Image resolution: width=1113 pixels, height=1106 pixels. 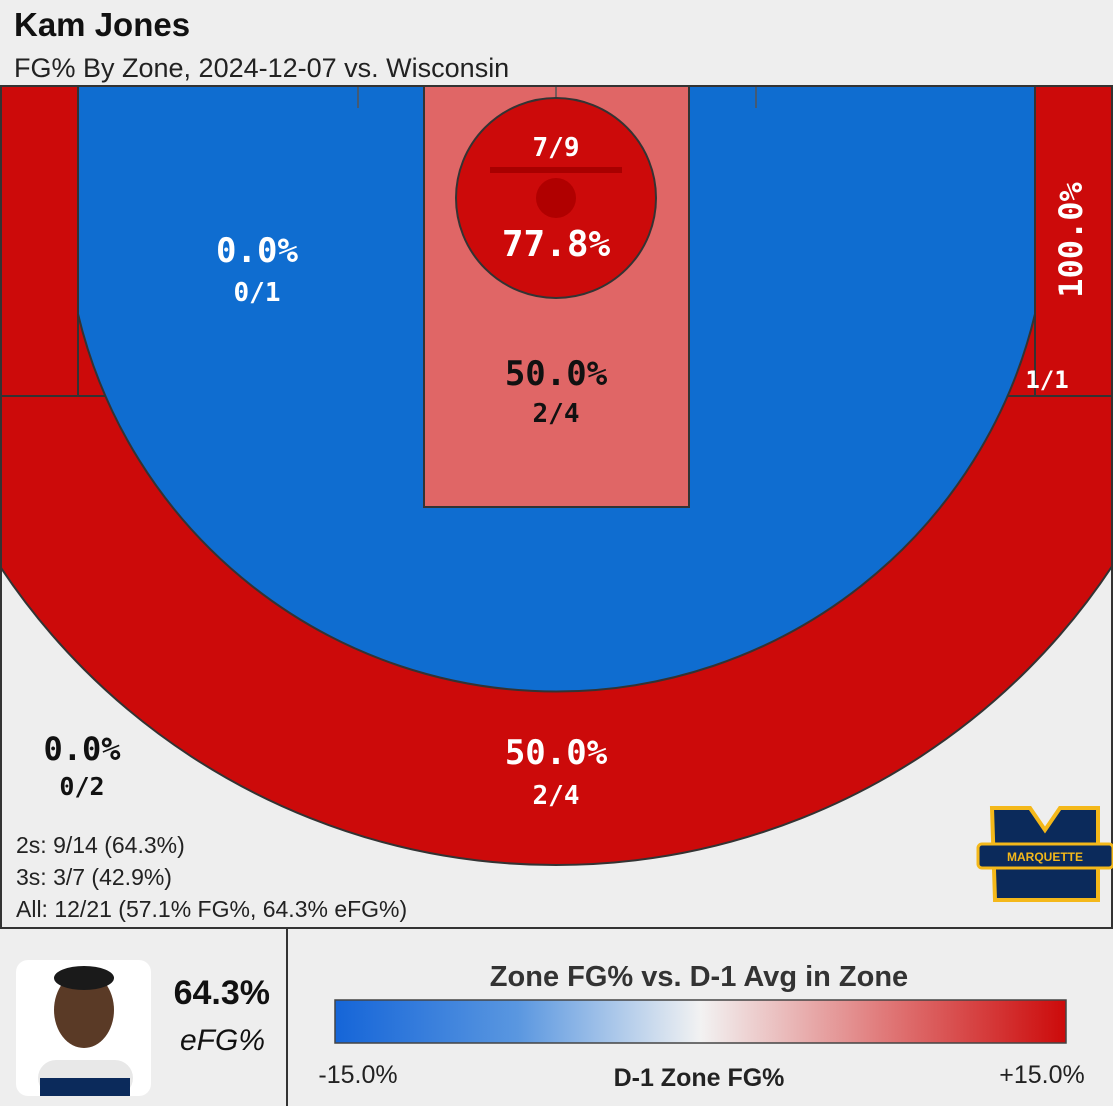 What do you see at coordinates (222, 1040) in the screenshot?
I see `efg-label: eFG%` at bounding box center [222, 1040].